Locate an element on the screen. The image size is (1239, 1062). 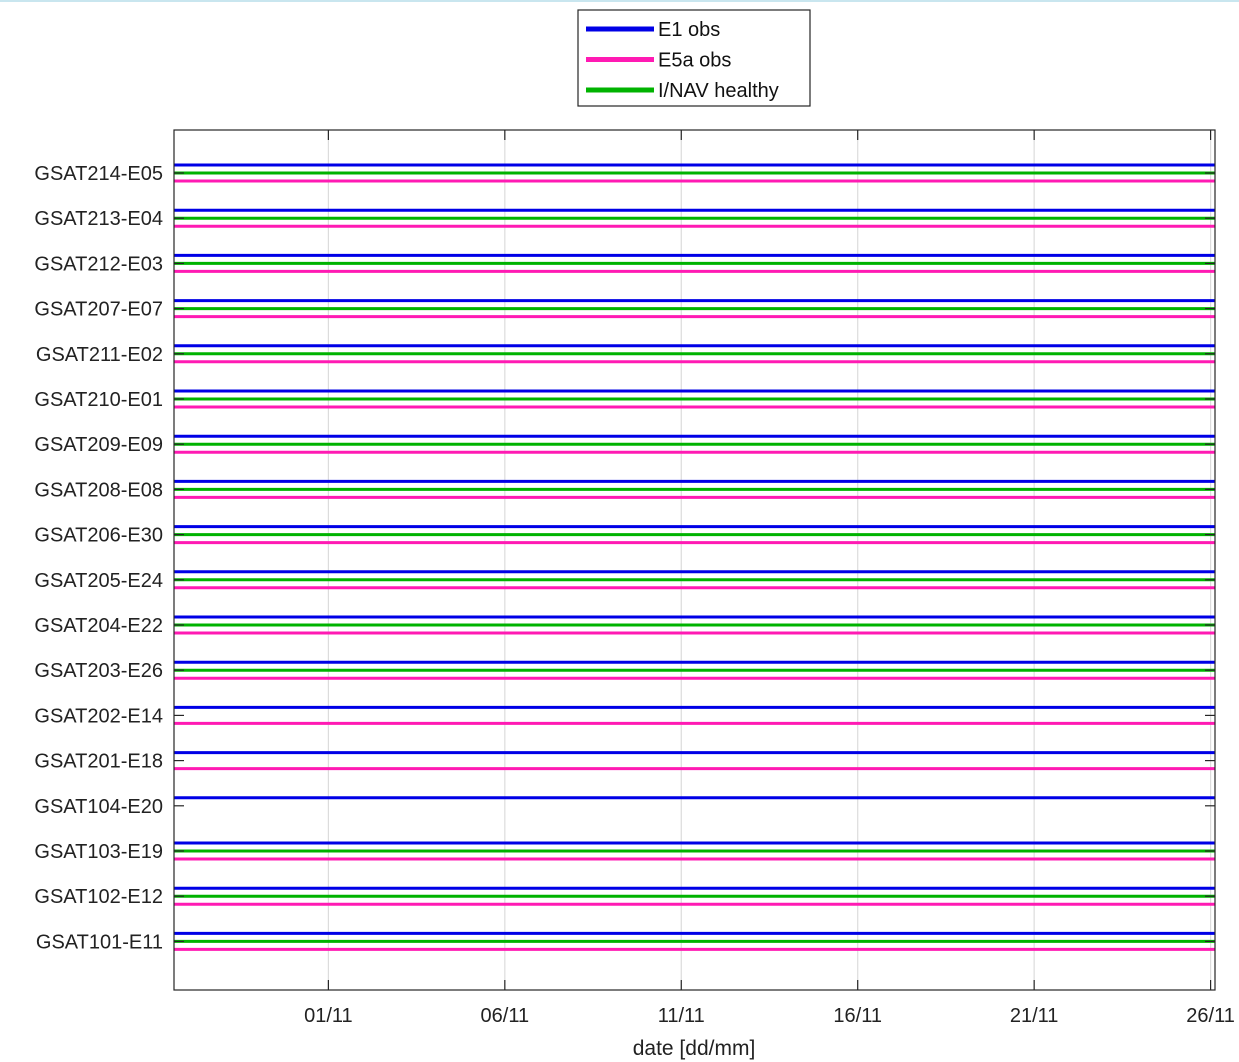
y-tick-label: GSAT206-E30 is located at coordinates (98, 536).